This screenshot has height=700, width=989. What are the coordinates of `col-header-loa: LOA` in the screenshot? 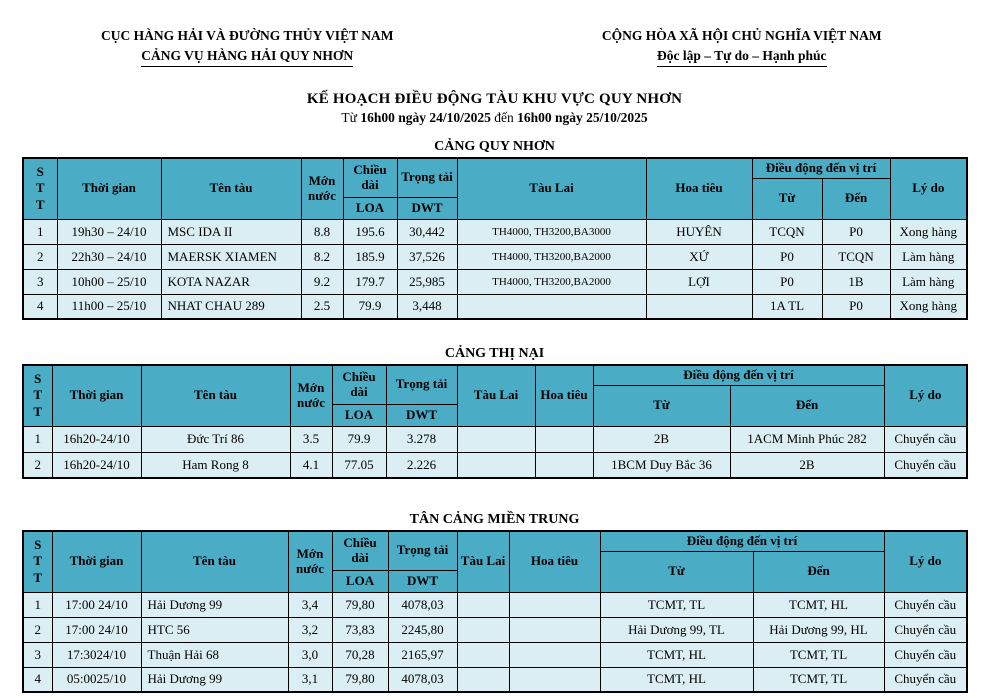 It's located at (370, 208).